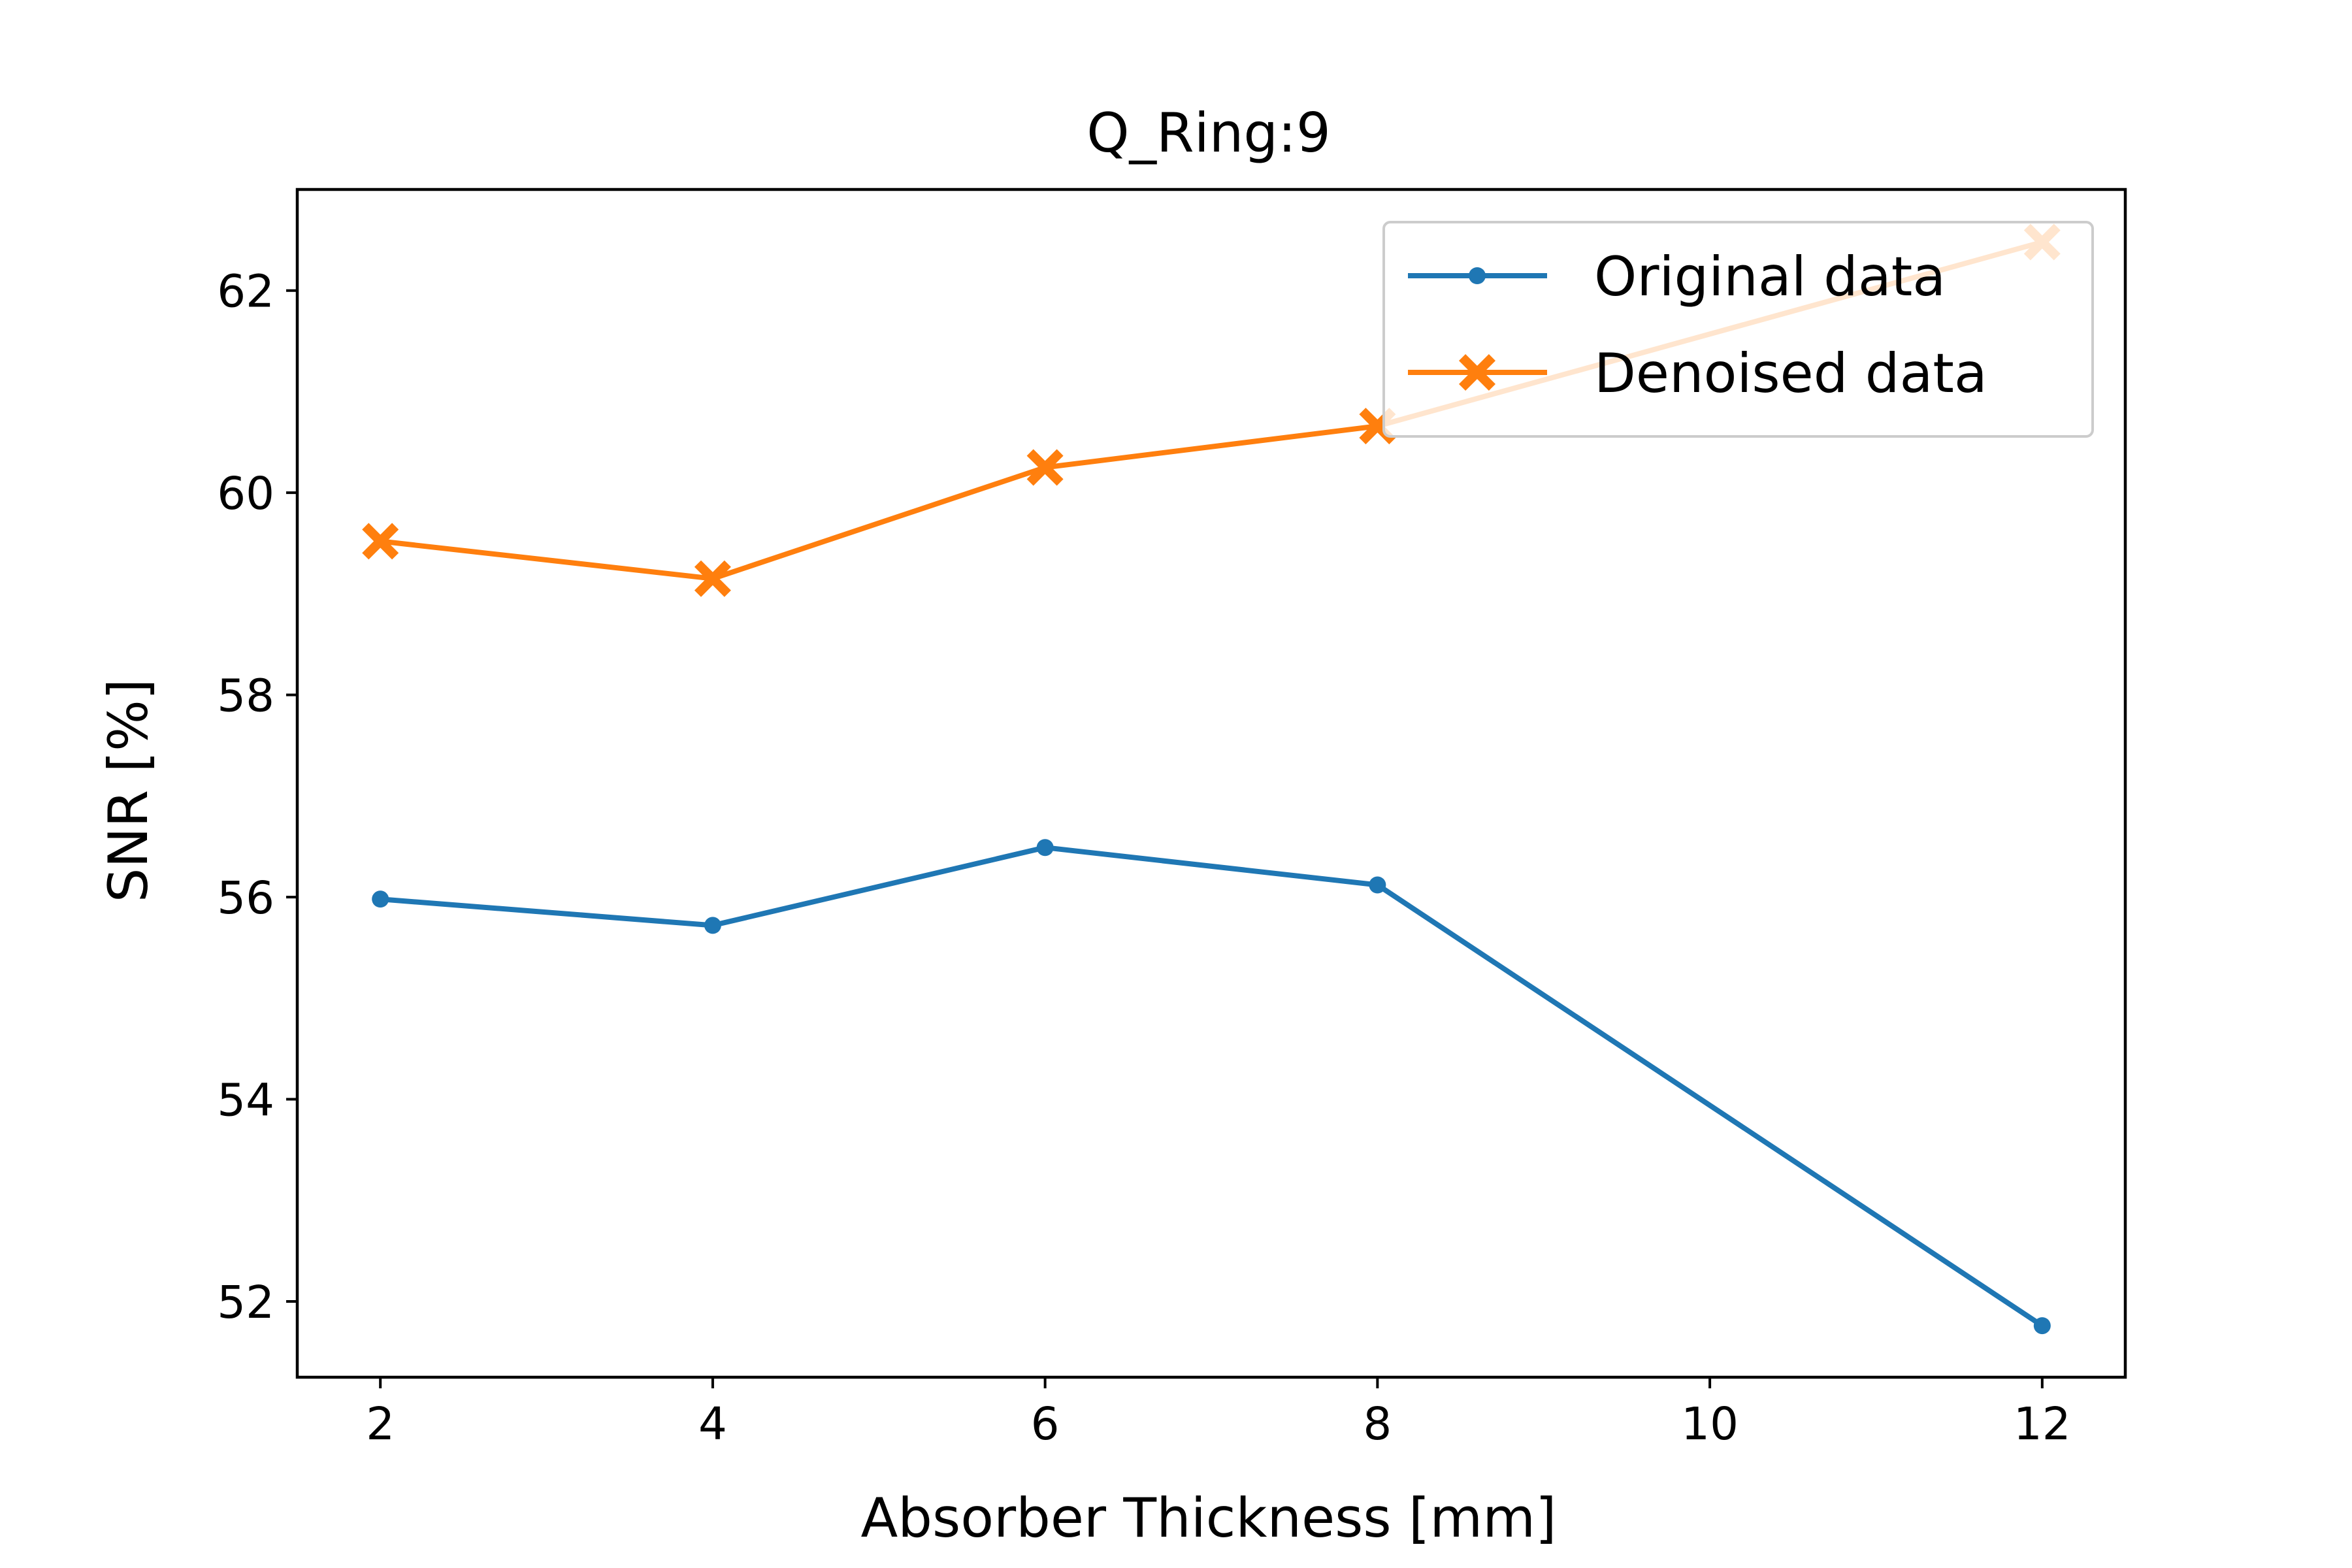  Describe the element at coordinates (1770, 276) in the screenshot. I see `legend-label: Original data` at that location.